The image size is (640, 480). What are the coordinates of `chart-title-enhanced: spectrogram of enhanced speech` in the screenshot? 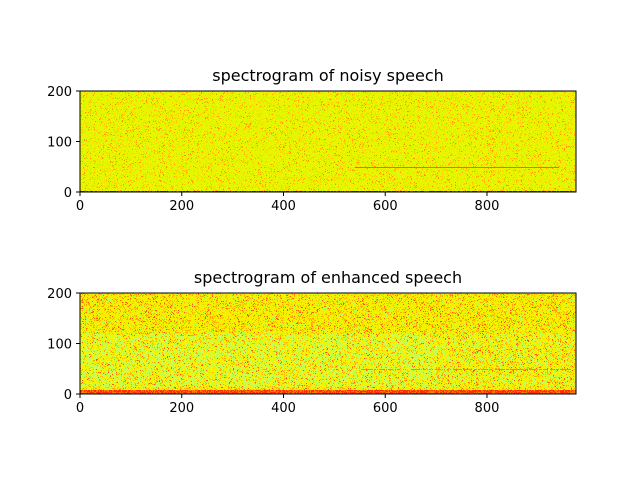 It's located at (328, 277).